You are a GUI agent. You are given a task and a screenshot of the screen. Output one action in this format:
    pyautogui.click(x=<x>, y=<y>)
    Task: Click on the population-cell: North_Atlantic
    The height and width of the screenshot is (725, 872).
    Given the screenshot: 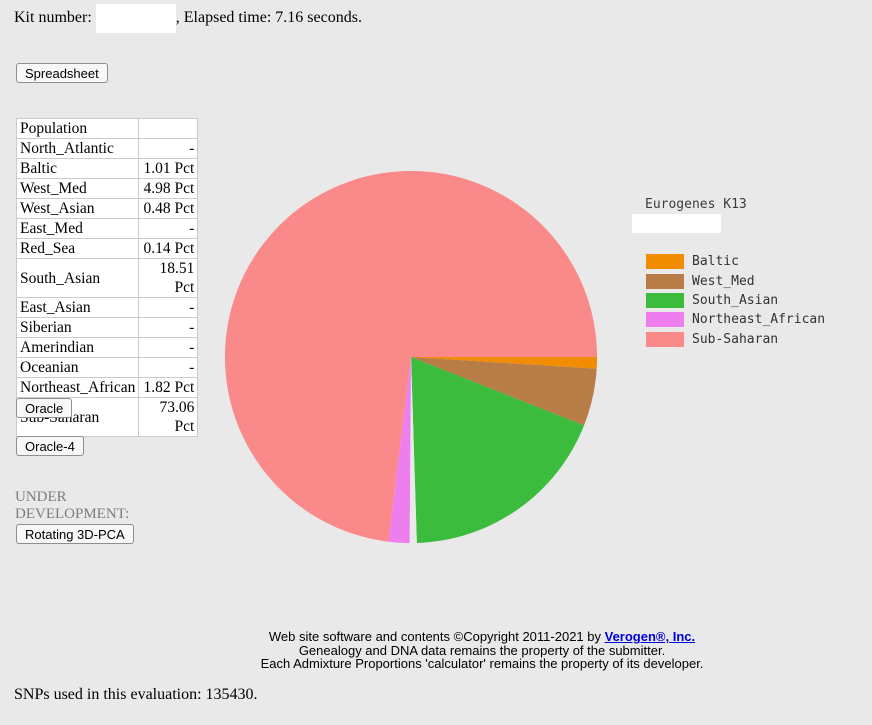 What is the action you would take?
    pyautogui.click(x=77, y=148)
    